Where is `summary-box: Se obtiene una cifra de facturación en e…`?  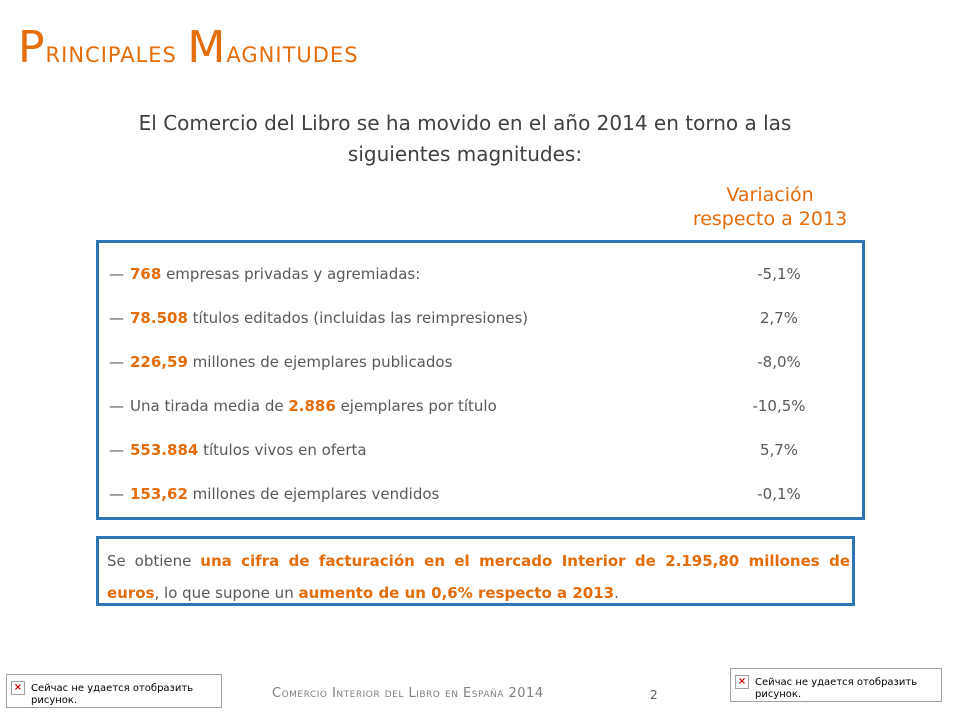
summary-box: Se obtiene una cifra de facturación en e… is located at coordinates (475, 571).